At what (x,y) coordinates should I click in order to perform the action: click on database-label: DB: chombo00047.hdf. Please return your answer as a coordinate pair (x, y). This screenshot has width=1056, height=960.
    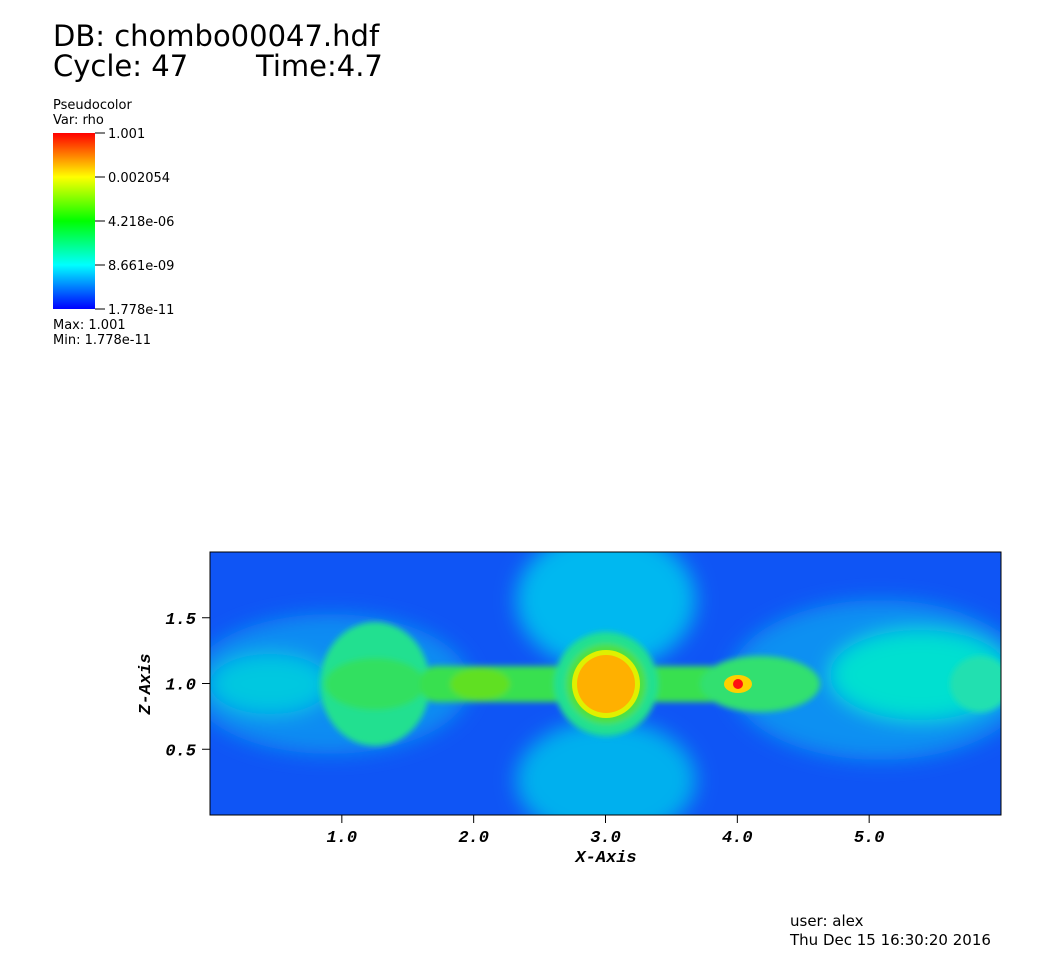
    Looking at the image, I should click on (216, 36).